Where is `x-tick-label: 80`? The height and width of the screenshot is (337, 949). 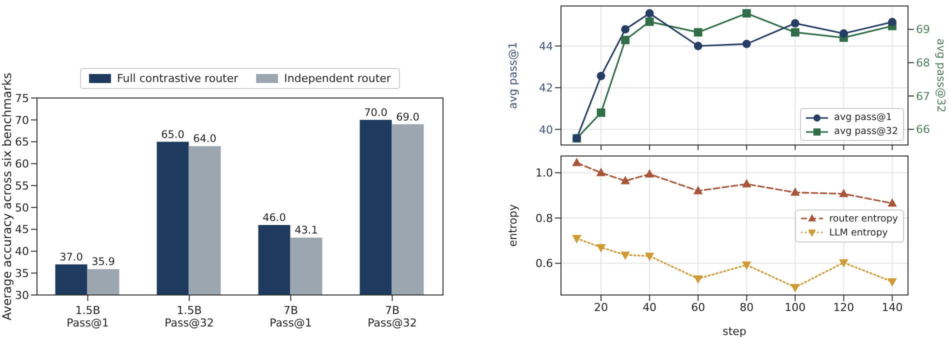 x-tick-label: 80 is located at coordinates (747, 307).